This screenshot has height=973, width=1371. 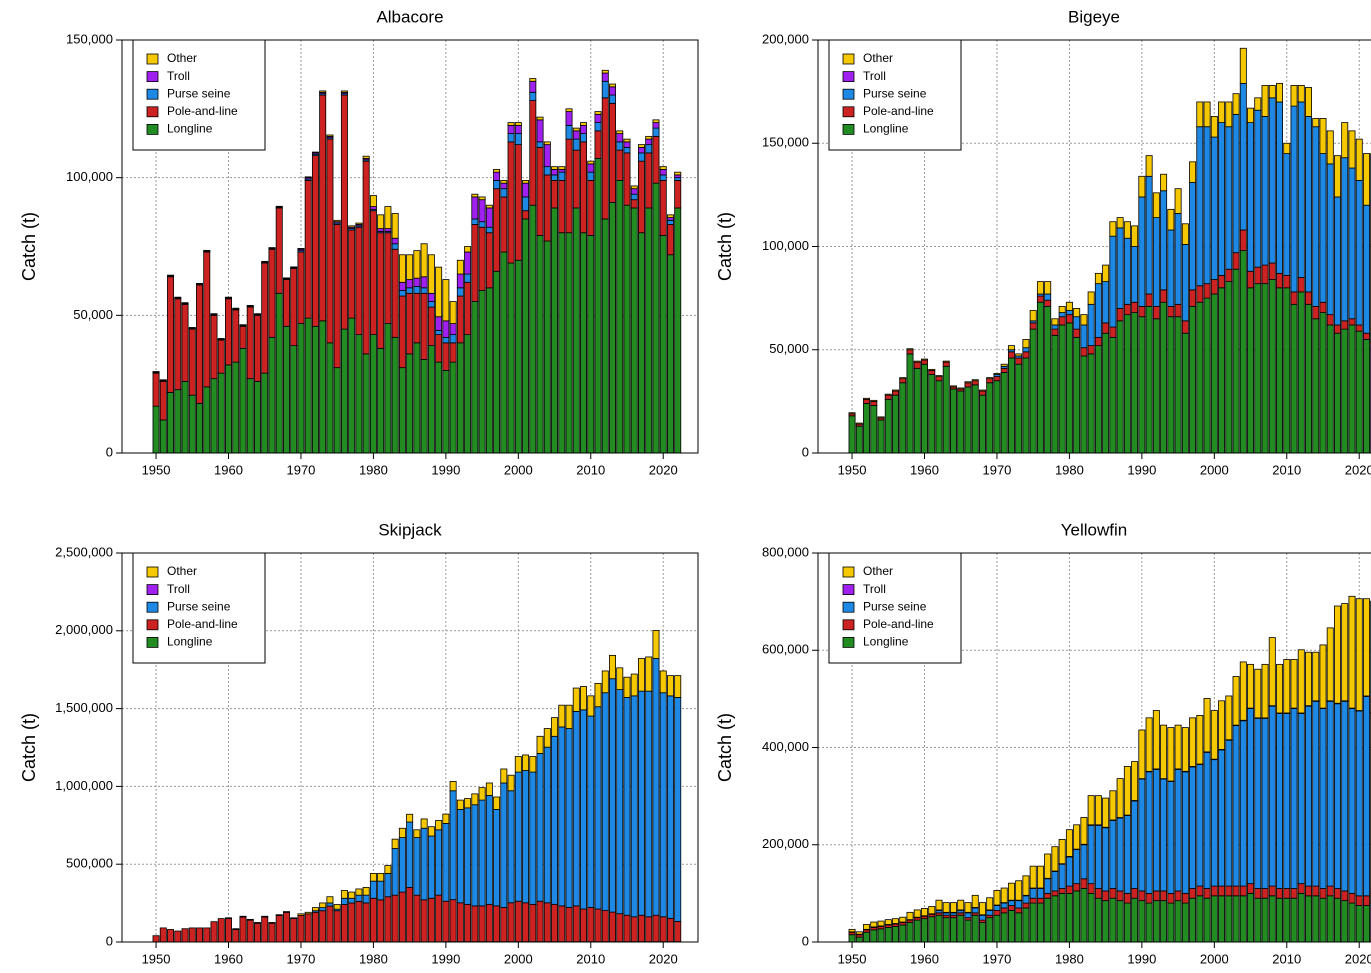 I want to click on x-tick-label: 1990, so click(x=1141, y=958).